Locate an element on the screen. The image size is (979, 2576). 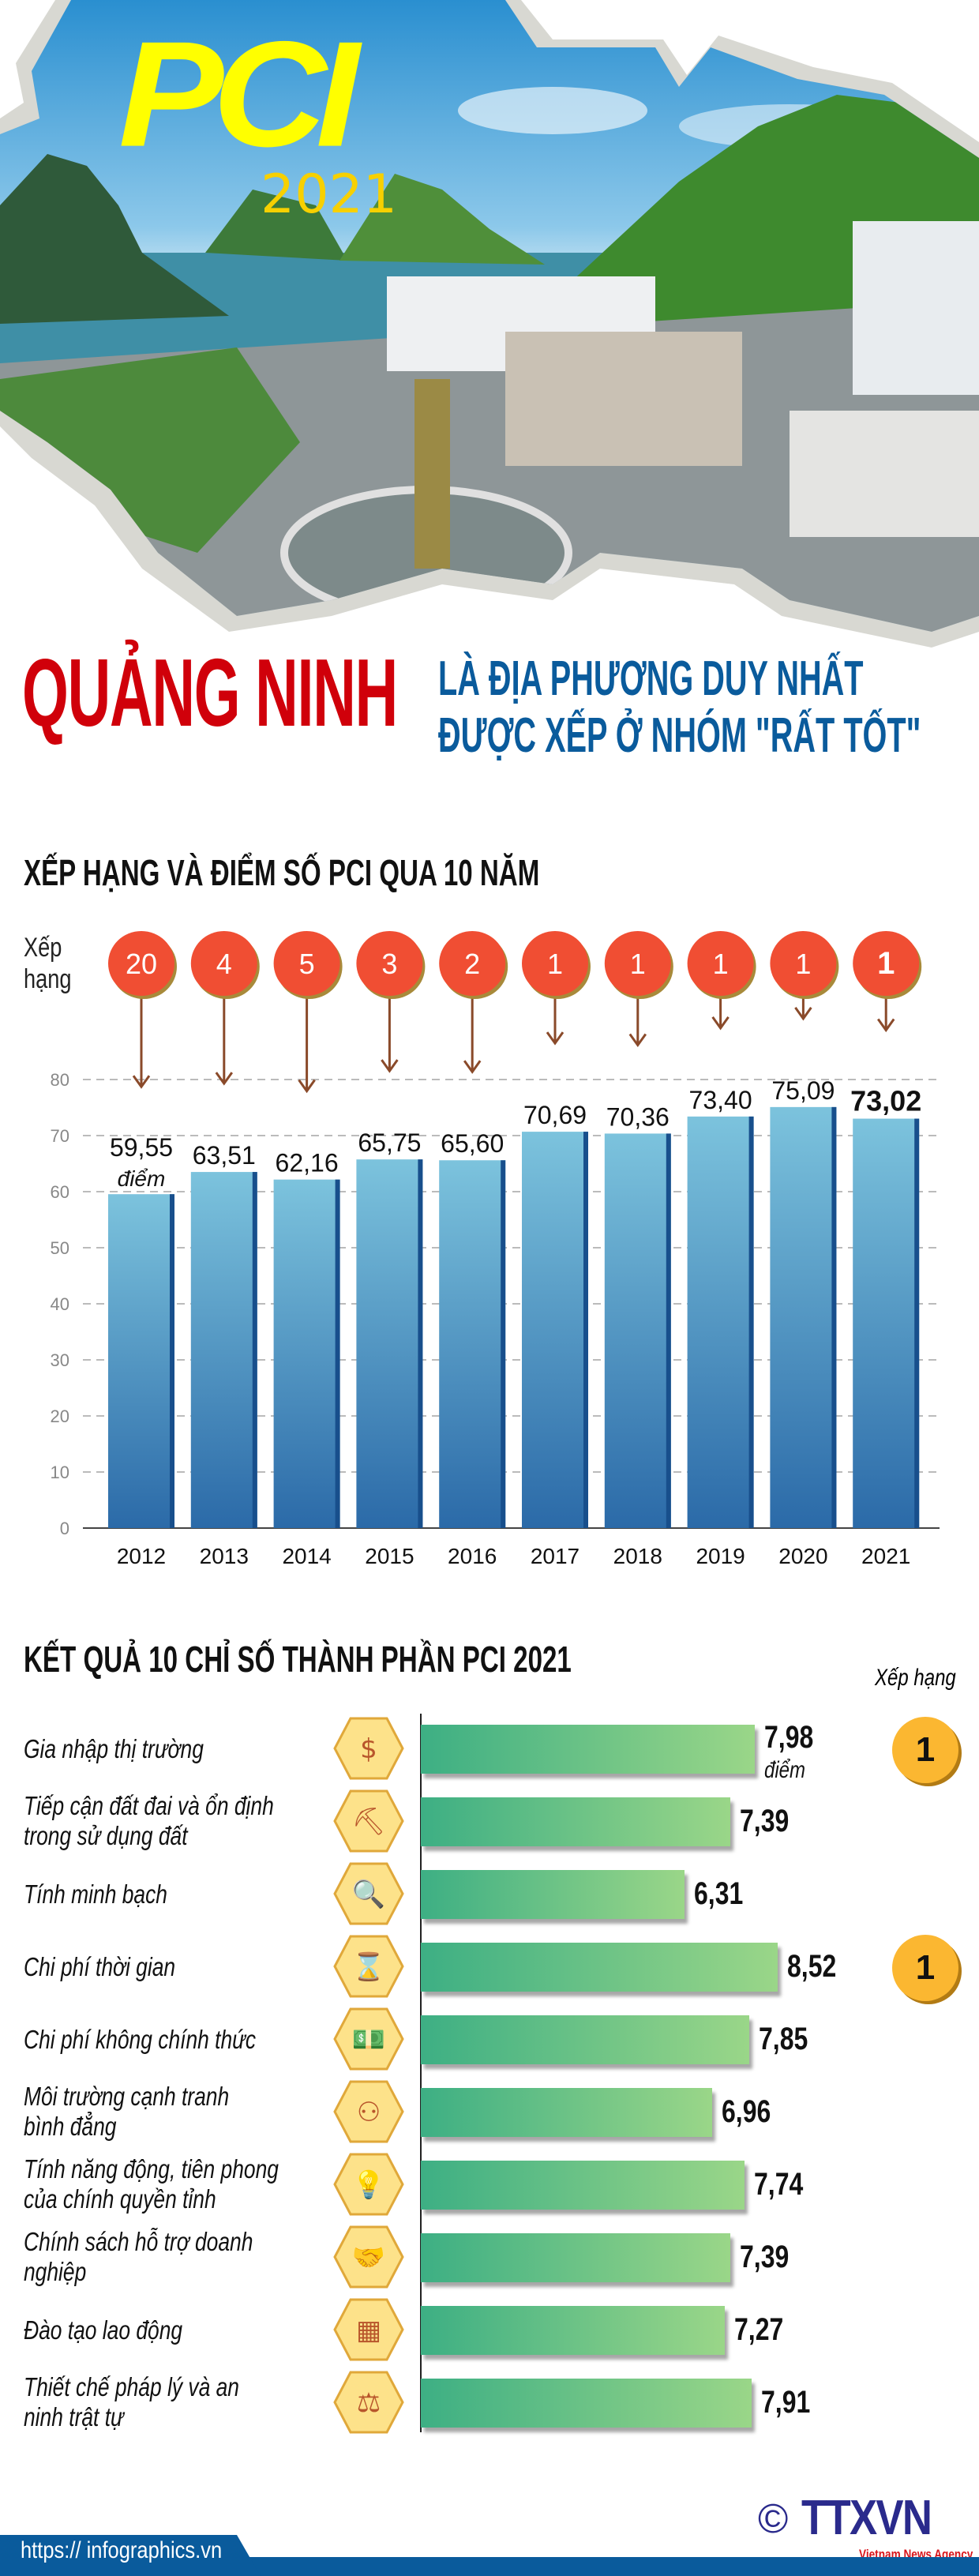
value-label: 62,16 is located at coordinates (307, 1163).